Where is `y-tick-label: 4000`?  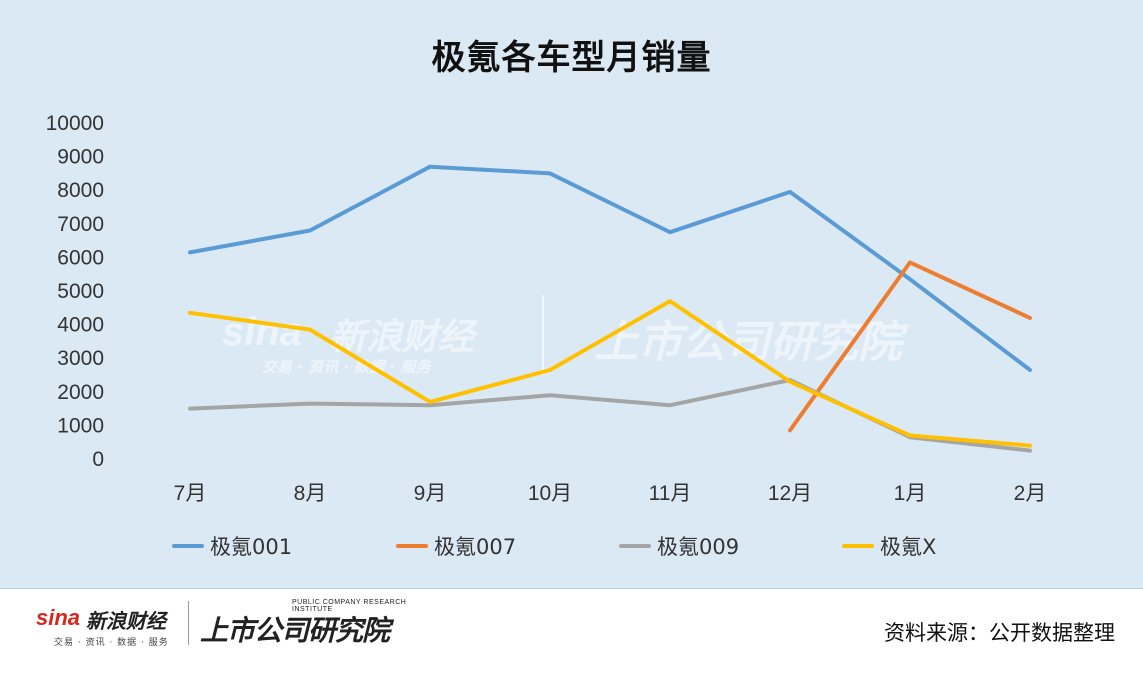 y-tick-label: 4000 is located at coordinates (80, 325).